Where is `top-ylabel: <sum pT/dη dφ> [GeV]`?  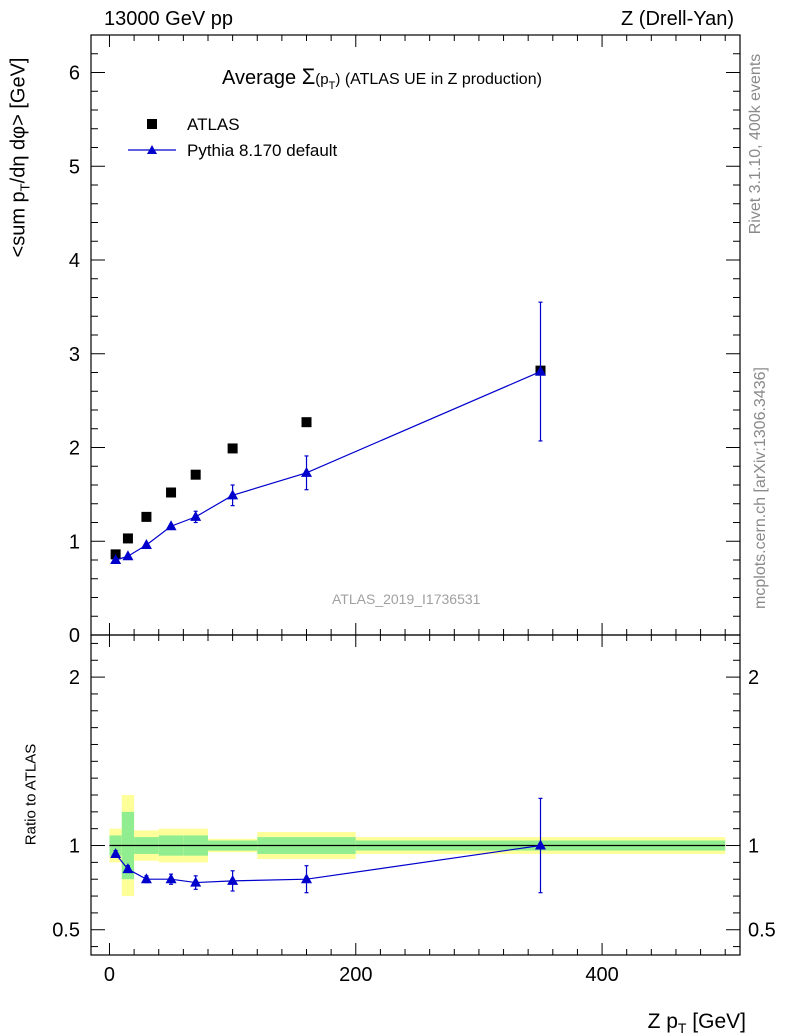 top-ylabel: <sum pT/dη dφ> [GeV] is located at coordinates (20, 159).